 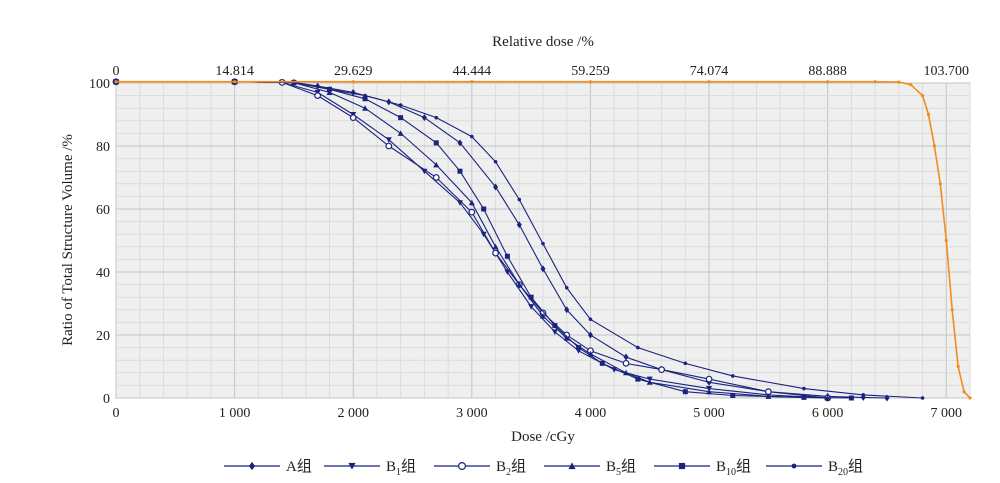 I want to click on y-tick-label: 0, so click(x=106, y=399).